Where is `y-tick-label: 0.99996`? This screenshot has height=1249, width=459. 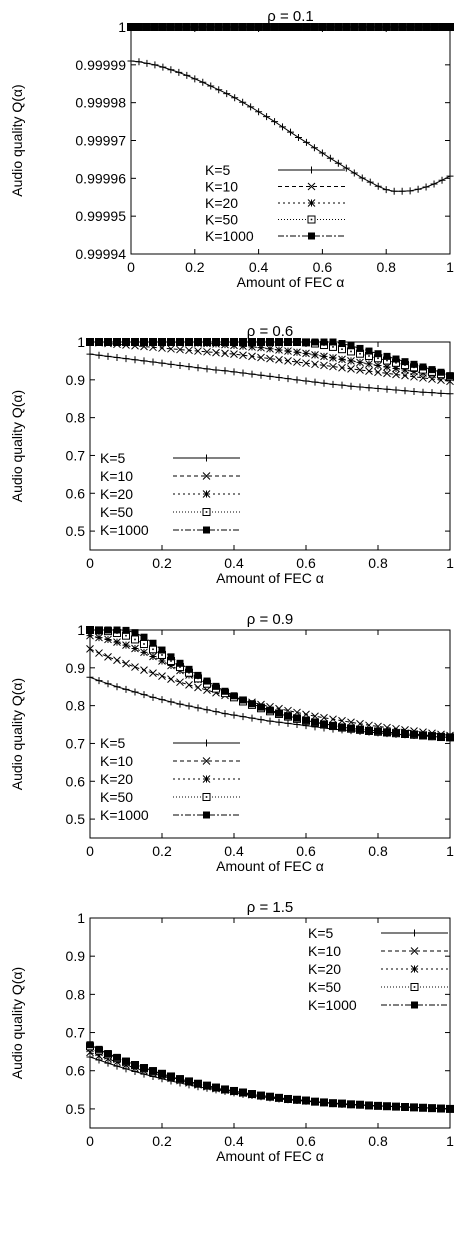
y-tick-label: 0.99996 is located at coordinates (100, 178).